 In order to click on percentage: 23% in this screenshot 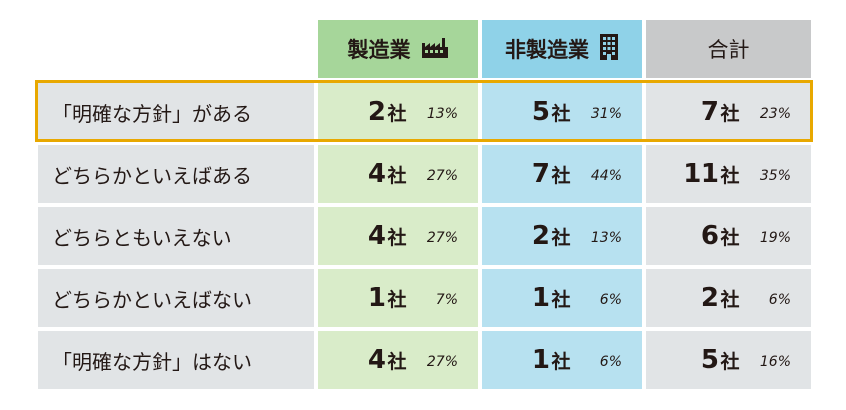, I will do `click(775, 114)`.